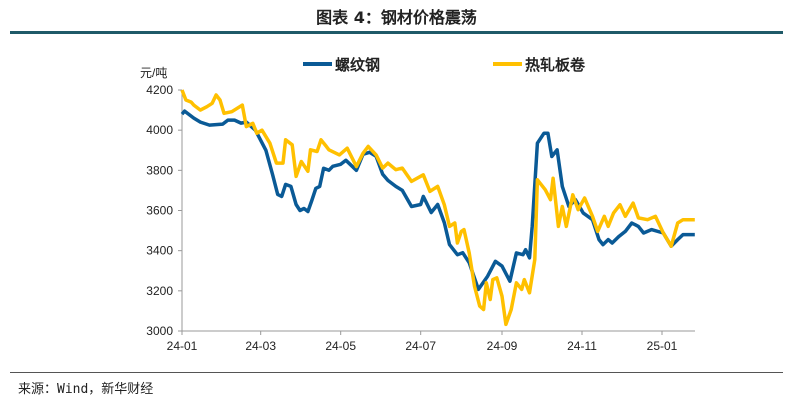 Image resolution: width=793 pixels, height=400 pixels. Describe the element at coordinates (159, 170) in the screenshot. I see `y-tick-label: 3800` at that location.